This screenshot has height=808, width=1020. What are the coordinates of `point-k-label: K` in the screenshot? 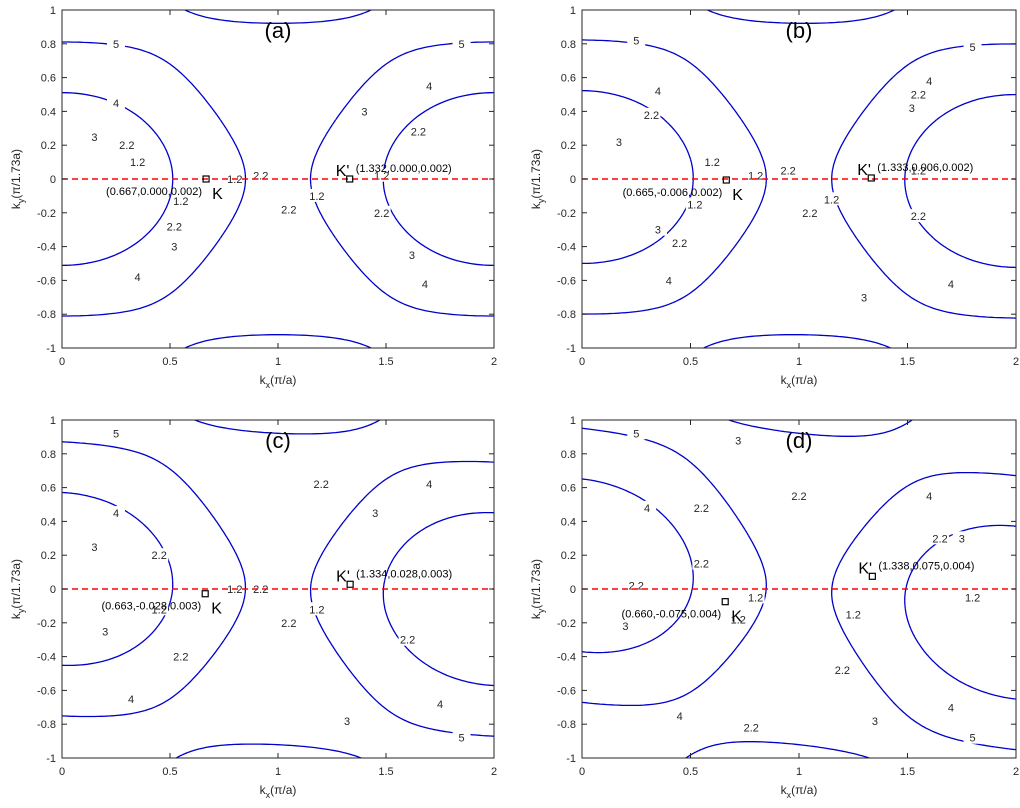 It's located at (737, 195).